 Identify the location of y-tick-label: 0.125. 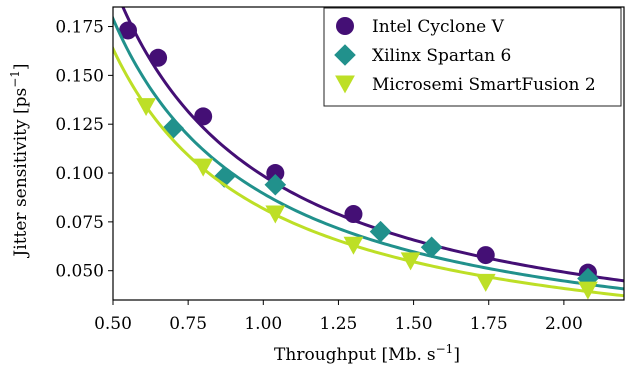
(79, 125).